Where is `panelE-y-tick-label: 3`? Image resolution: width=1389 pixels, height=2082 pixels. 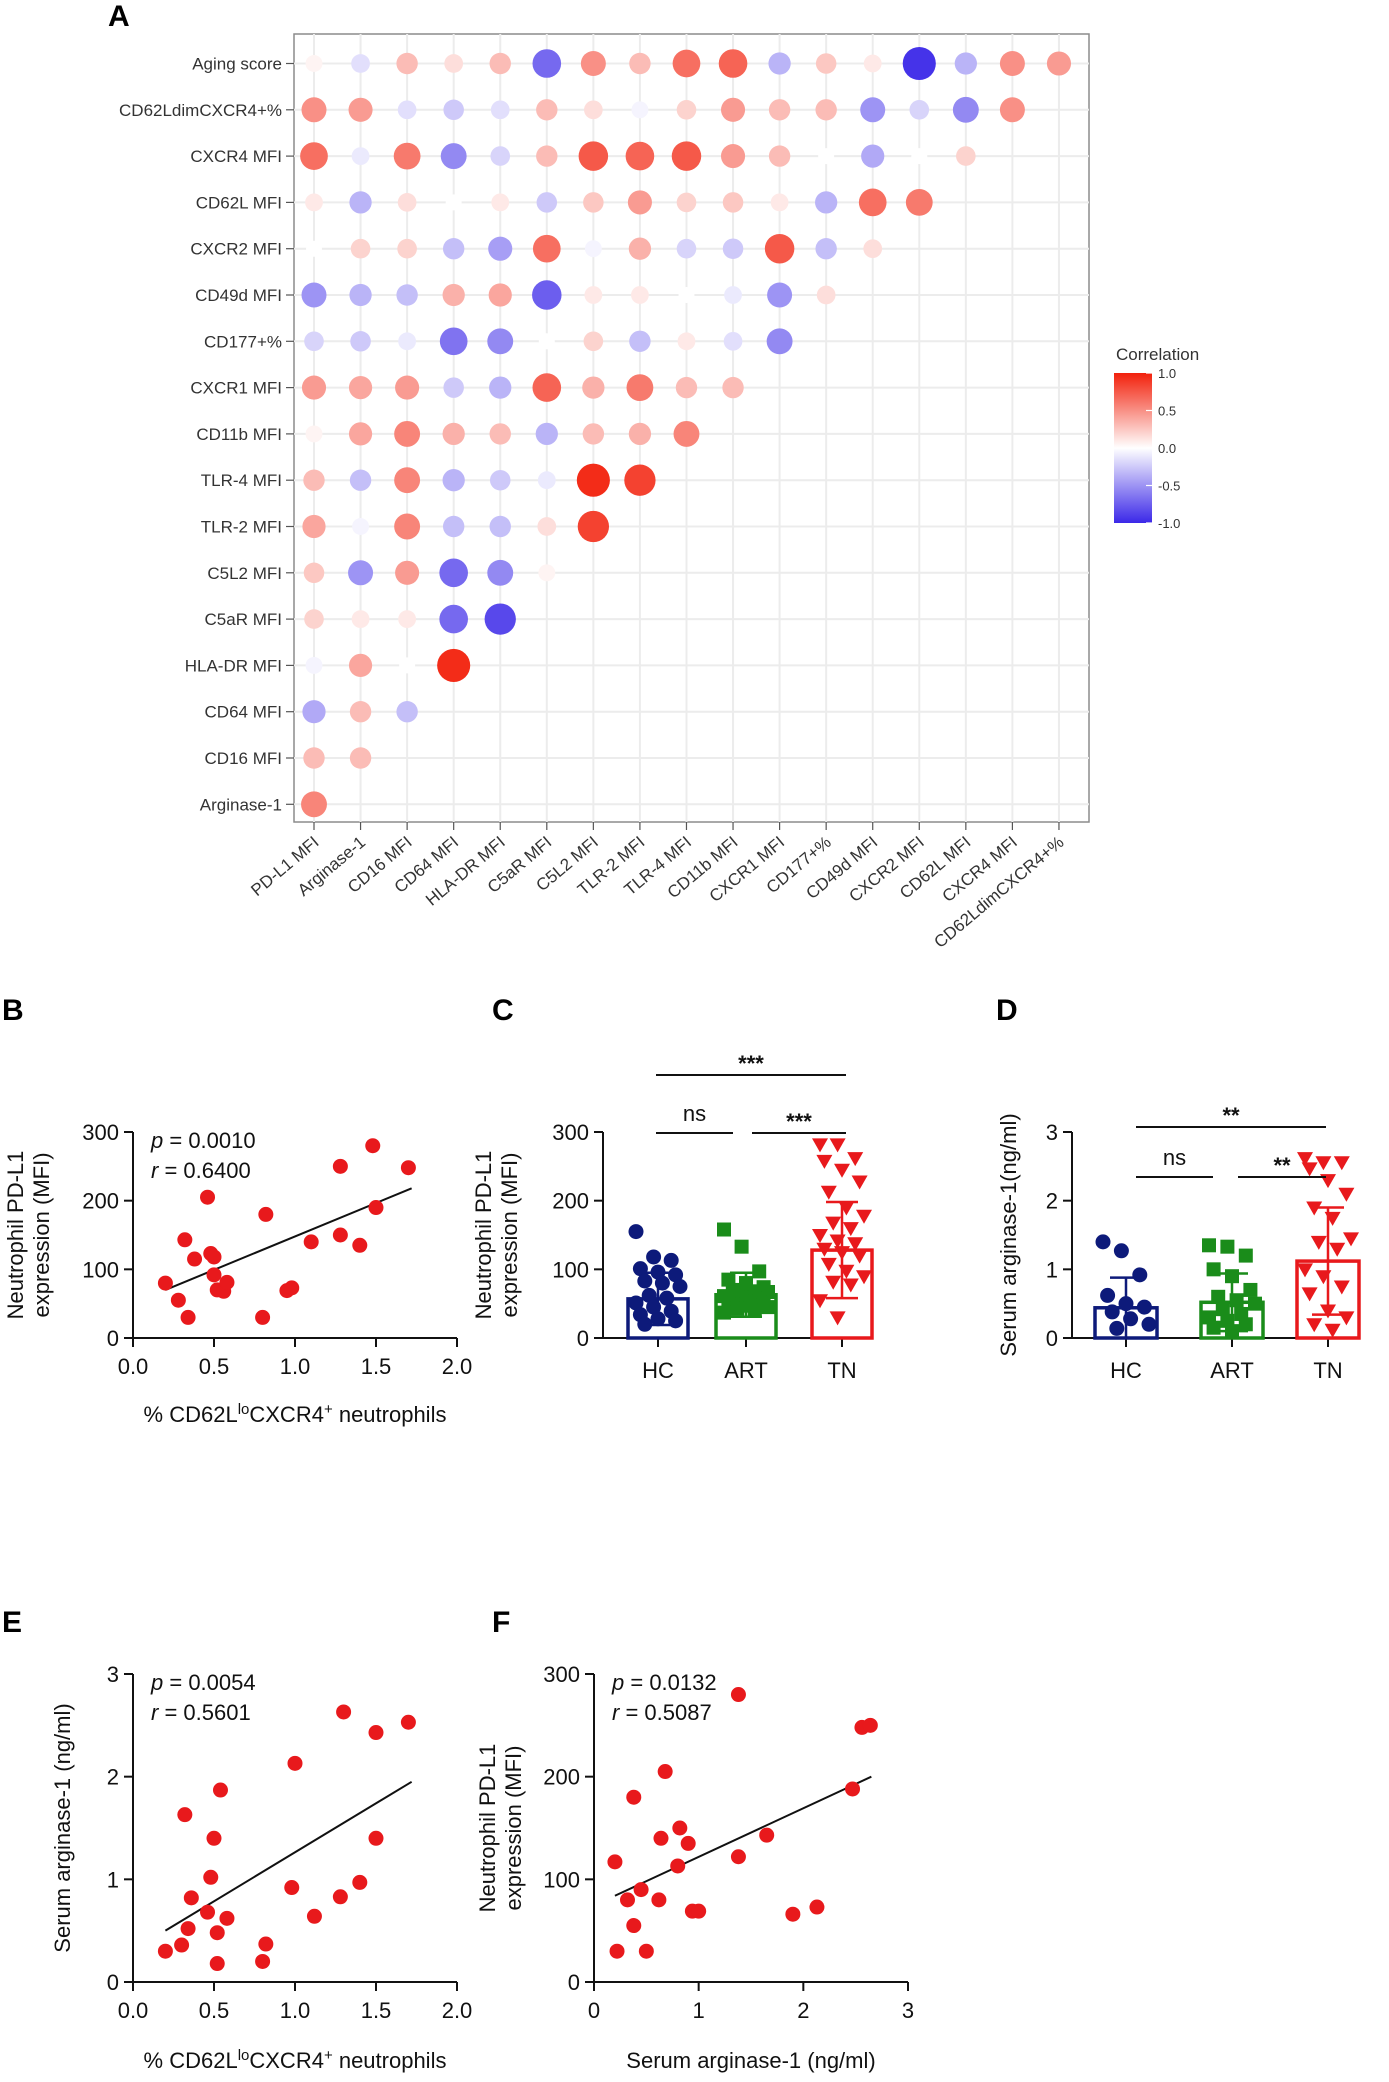 panelE-y-tick-label: 3 is located at coordinates (113, 1674).